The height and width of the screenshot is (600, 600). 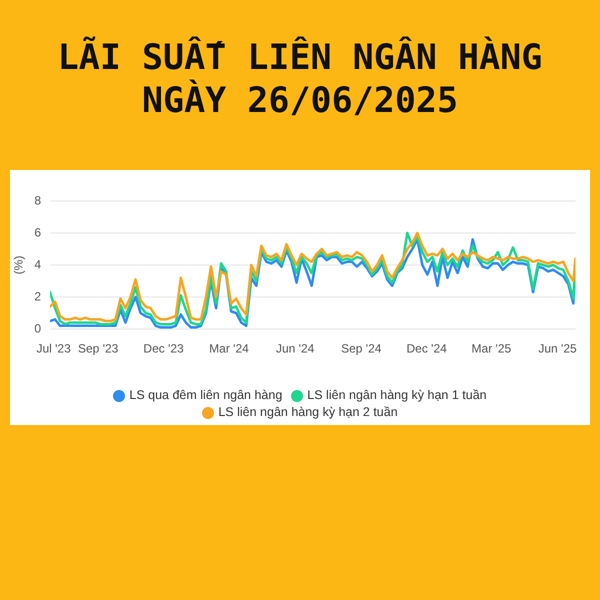 I want to click on x-tick-label: Jun '24, so click(x=295, y=349).